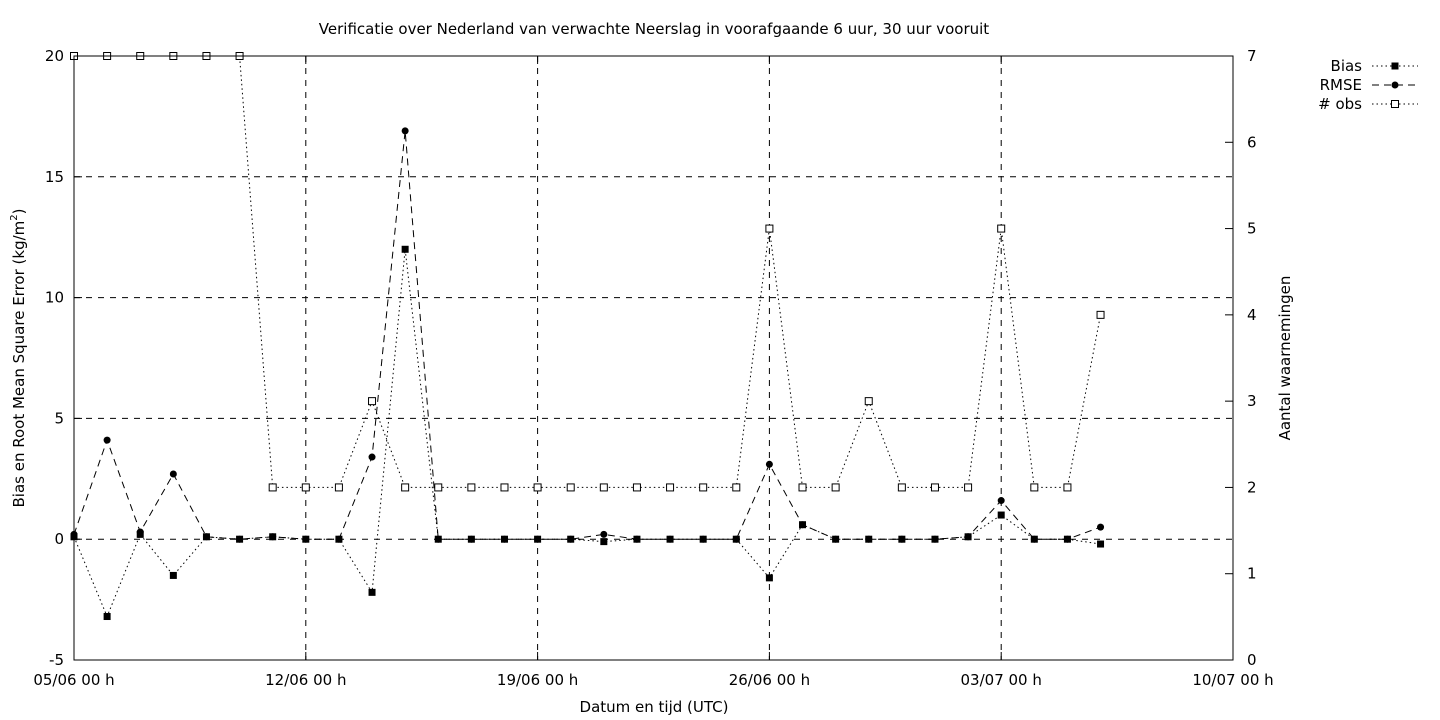 Image resolution: width=1440 pixels, height=720 pixels. What do you see at coordinates (59, 539) in the screenshot?
I see `y-tick-label: 0` at bounding box center [59, 539].